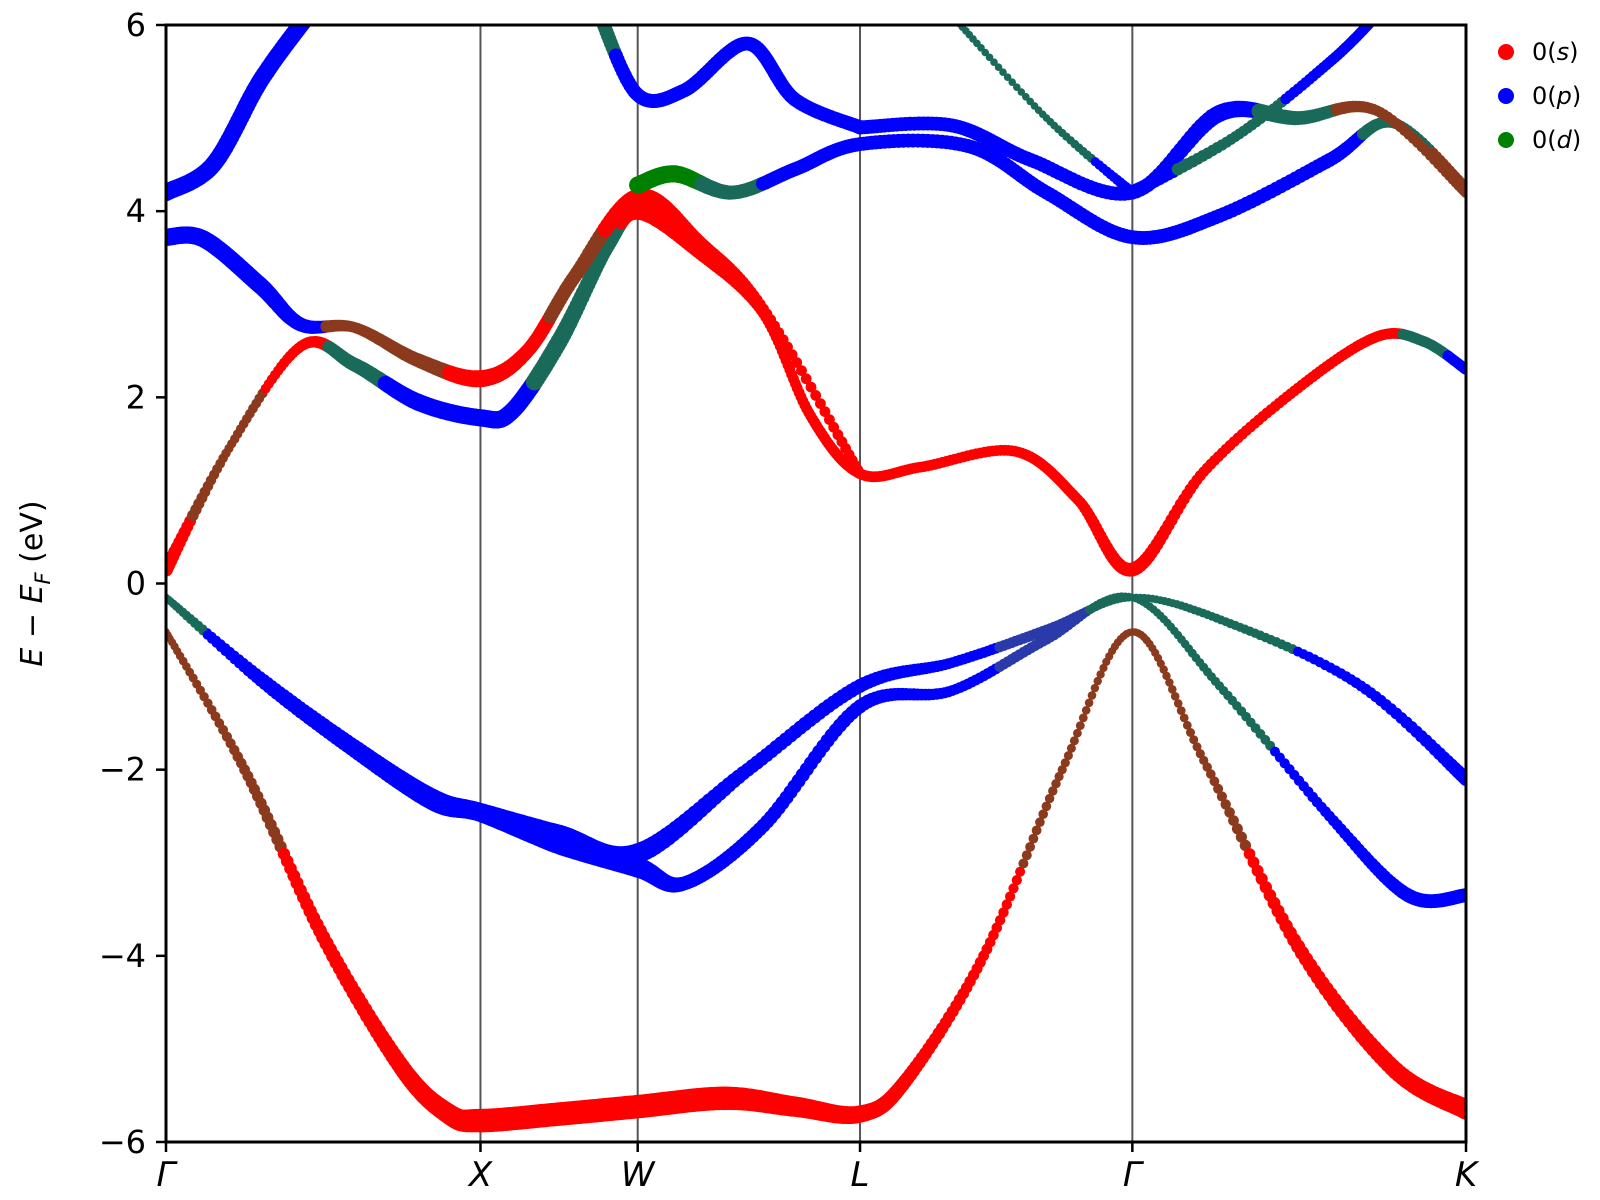  Describe the element at coordinates (860, 1175) in the screenshot. I see `kpoint-label: L` at that location.